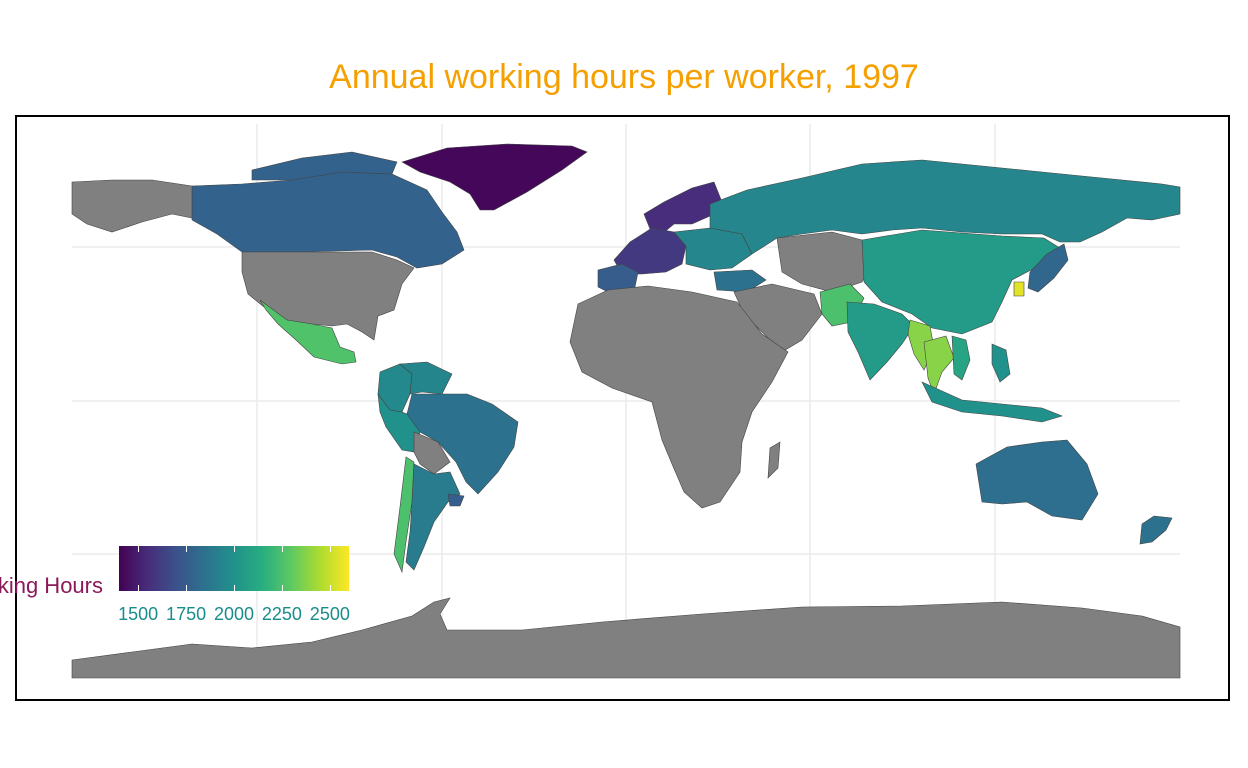 The width and height of the screenshot is (1248, 768). I want to click on region-uruguay, so click(456, 500).